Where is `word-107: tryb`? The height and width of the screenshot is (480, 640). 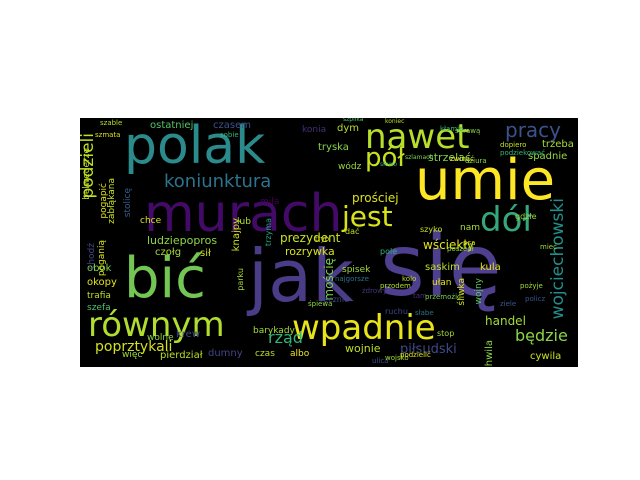
word-107: tryb is located at coordinates (322, 239).